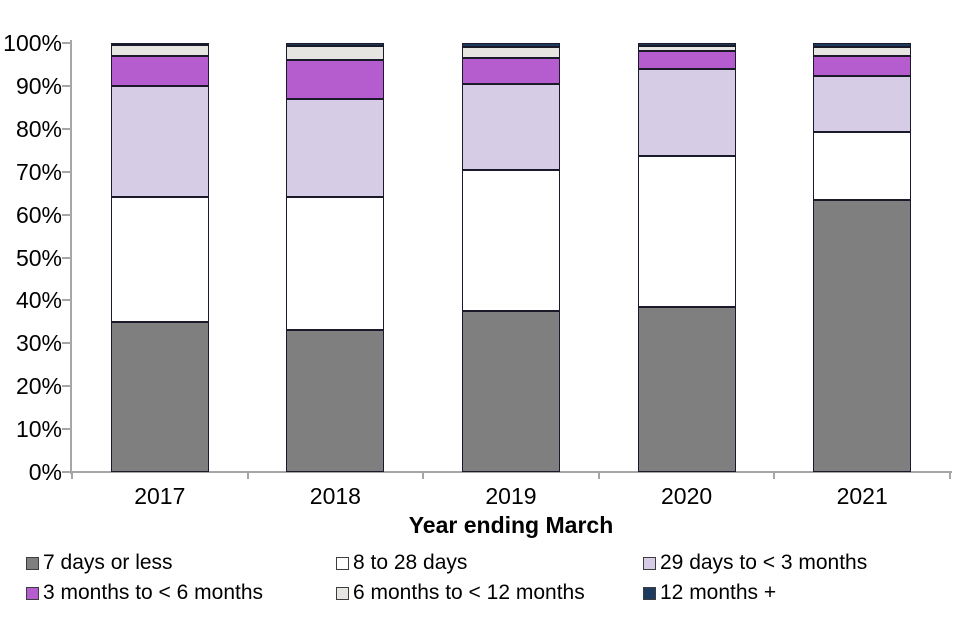 This screenshot has height=640, width=960. What do you see at coordinates (410, 562) in the screenshot?
I see `legend-label: 8 to 28 days` at bounding box center [410, 562].